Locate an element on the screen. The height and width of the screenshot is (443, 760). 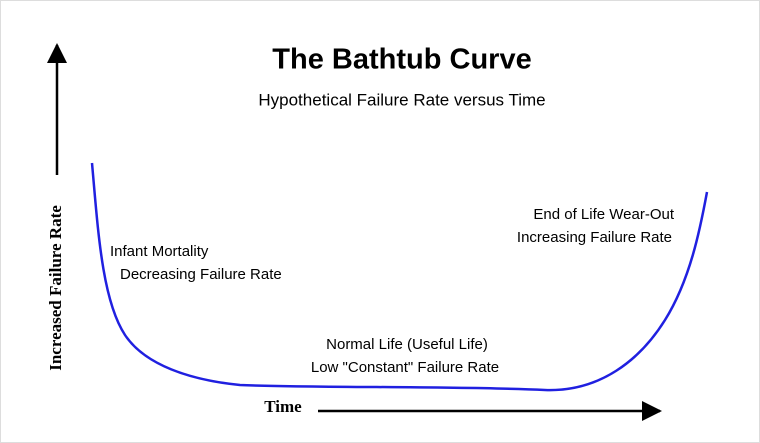
region-label: Increasing Failure Rate is located at coordinates (594, 237).